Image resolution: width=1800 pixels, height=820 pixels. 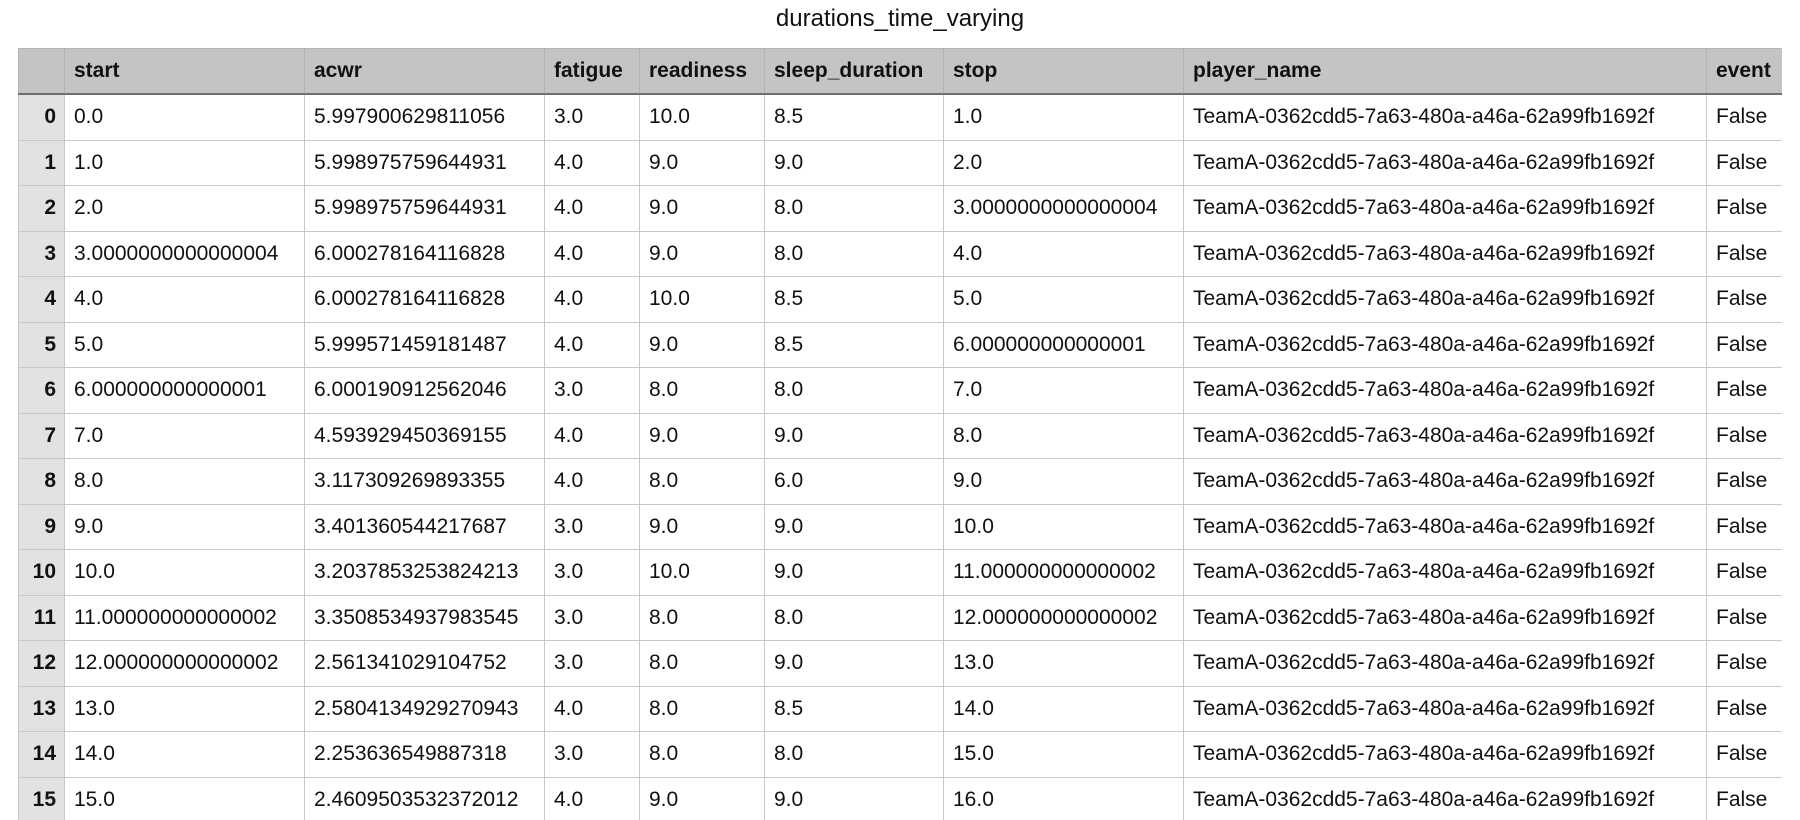 I want to click on column-header-fatigue: fatigue, so click(x=592, y=71).